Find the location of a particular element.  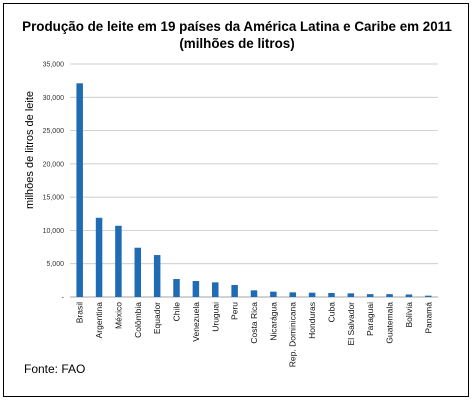

bar-argentina is located at coordinates (99, 257).